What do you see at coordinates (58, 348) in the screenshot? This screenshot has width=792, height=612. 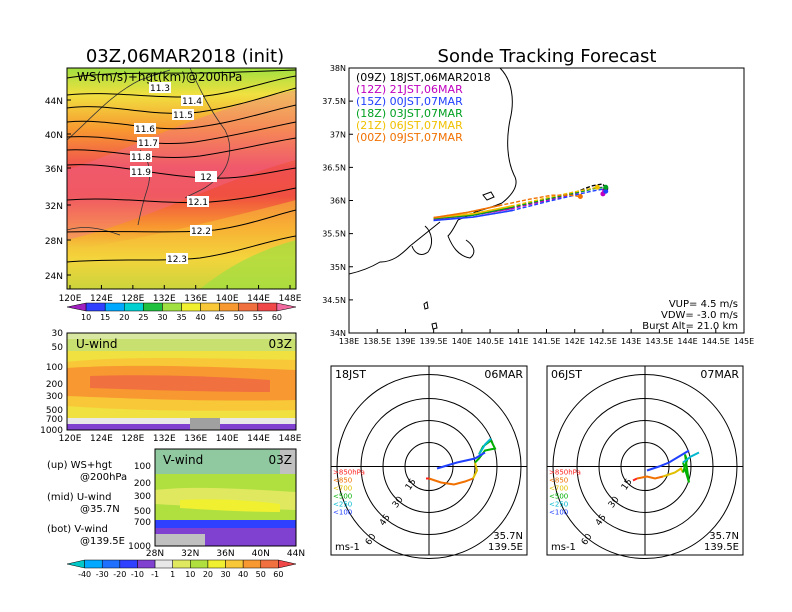 I see `pressure-tick: 50` at bounding box center [58, 348].